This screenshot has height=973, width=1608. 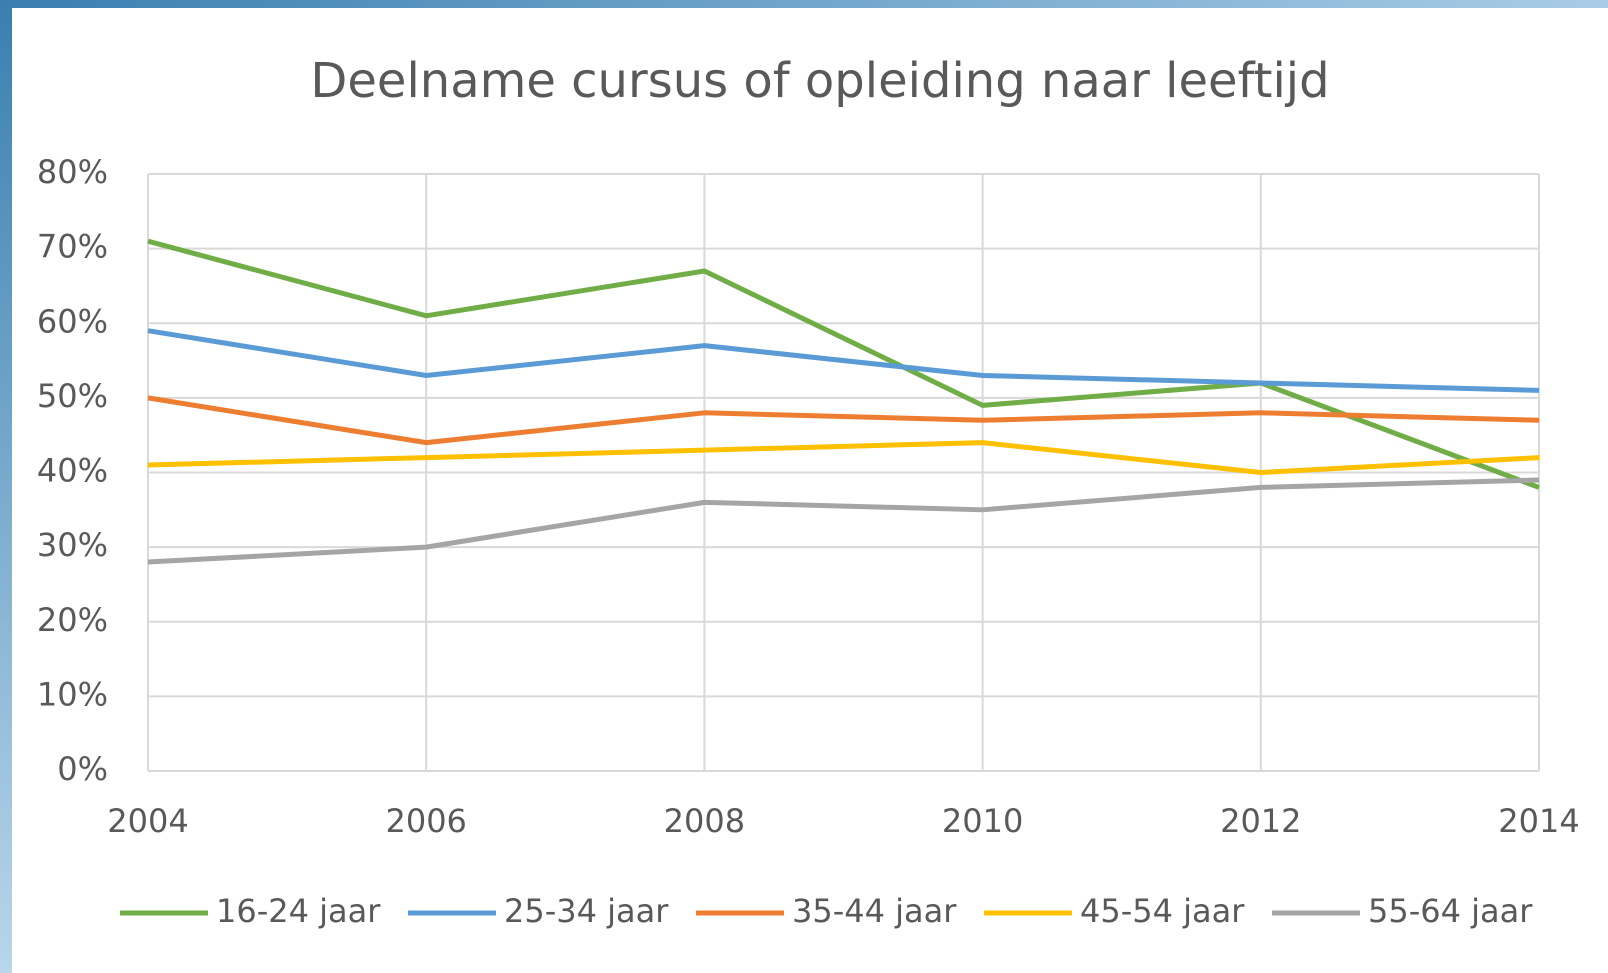 I want to click on y-tick-label: 80%, so click(x=72, y=172).